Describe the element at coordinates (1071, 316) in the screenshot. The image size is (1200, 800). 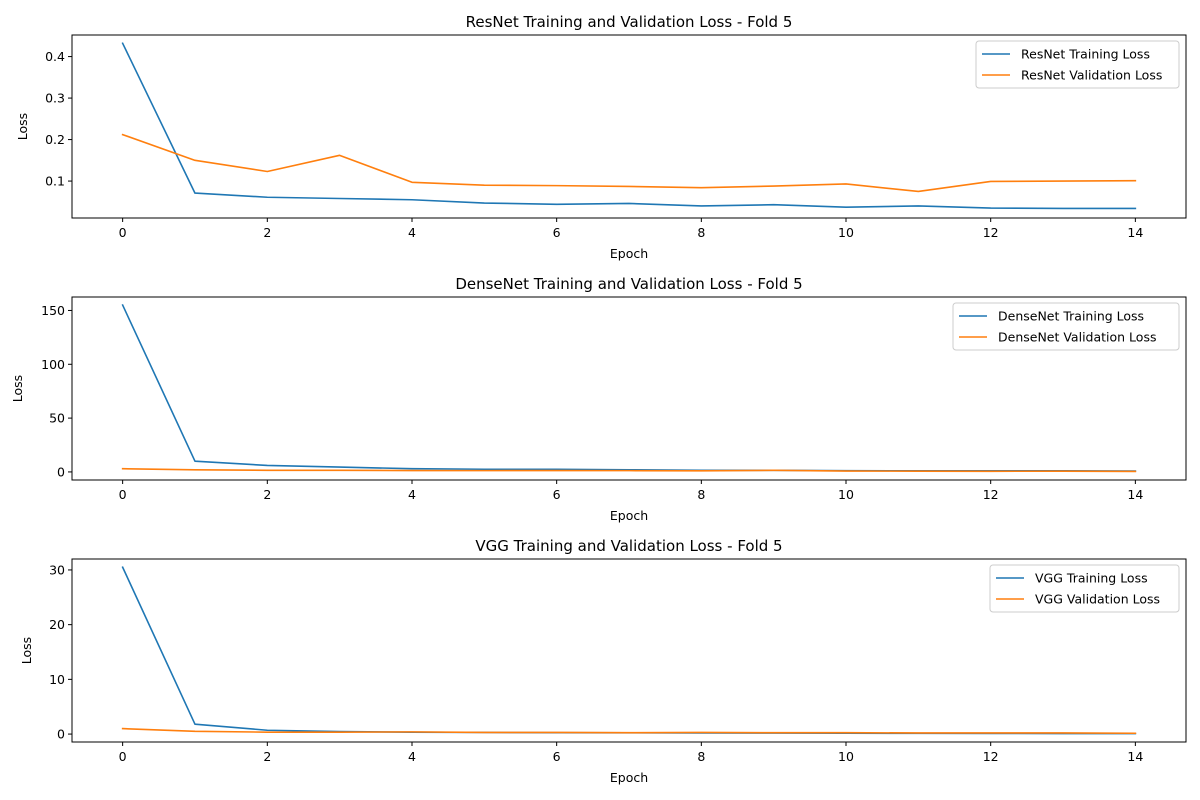
I see `legend-label: DenseNet Training Loss` at that location.